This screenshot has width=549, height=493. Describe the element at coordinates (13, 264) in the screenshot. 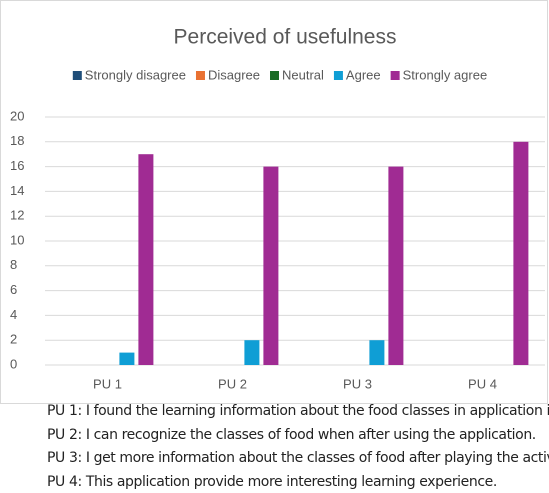

I see `y-tick-label: 8` at that location.